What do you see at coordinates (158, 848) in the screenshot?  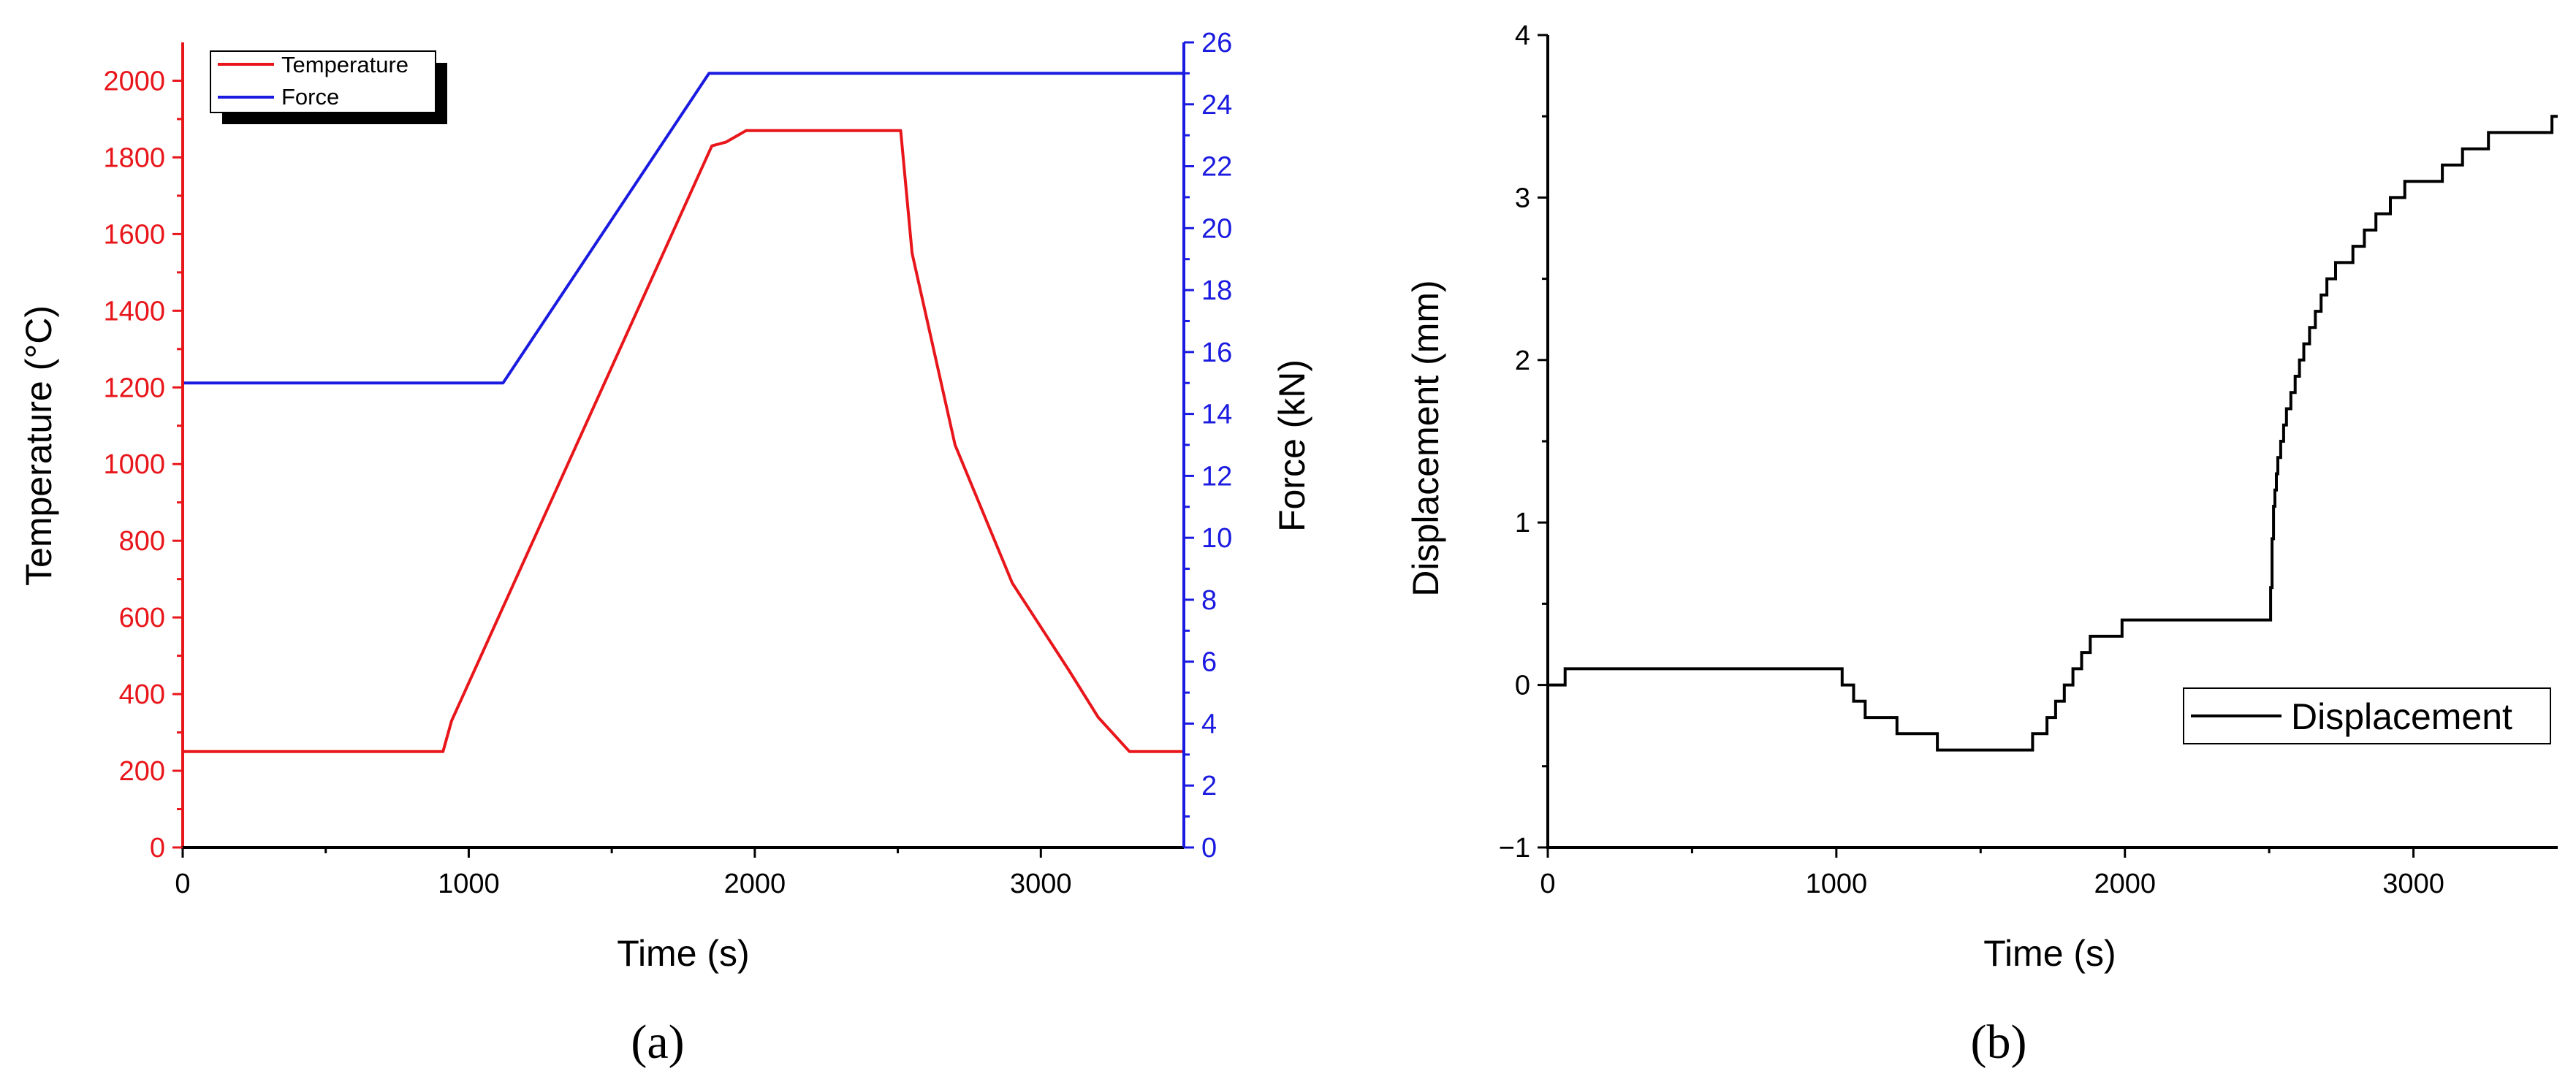 I see `a-y-tick-label: 0` at bounding box center [158, 848].